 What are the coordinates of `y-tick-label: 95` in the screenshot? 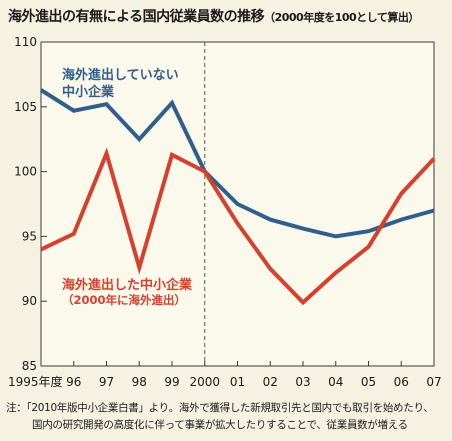 It's located at (29, 236).